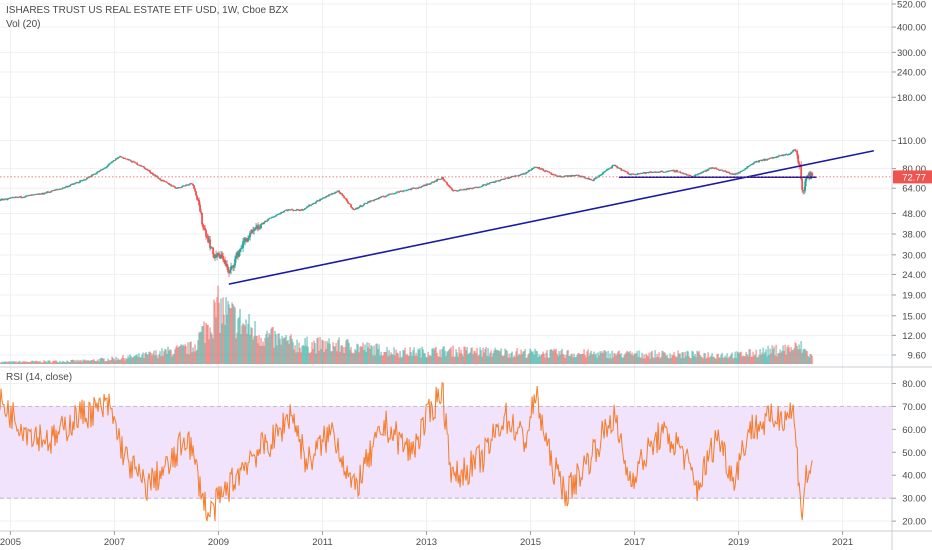 Image resolution: width=932 pixels, height=550 pixels. What do you see at coordinates (914, 275) in the screenshot?
I see `price-tick-label: 24.00` at bounding box center [914, 275].